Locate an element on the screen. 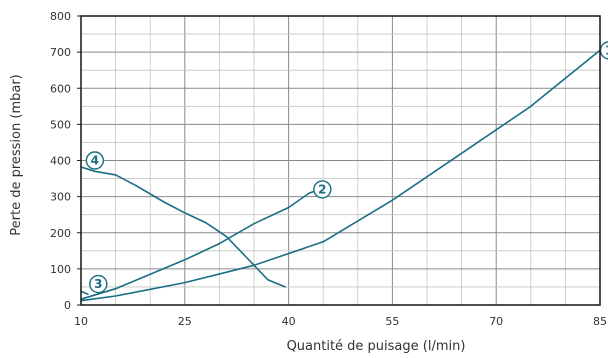 This screenshot has width=608, height=358. x-tick-labels: 10 25 40 55 70 85 is located at coordinates (340, 321).